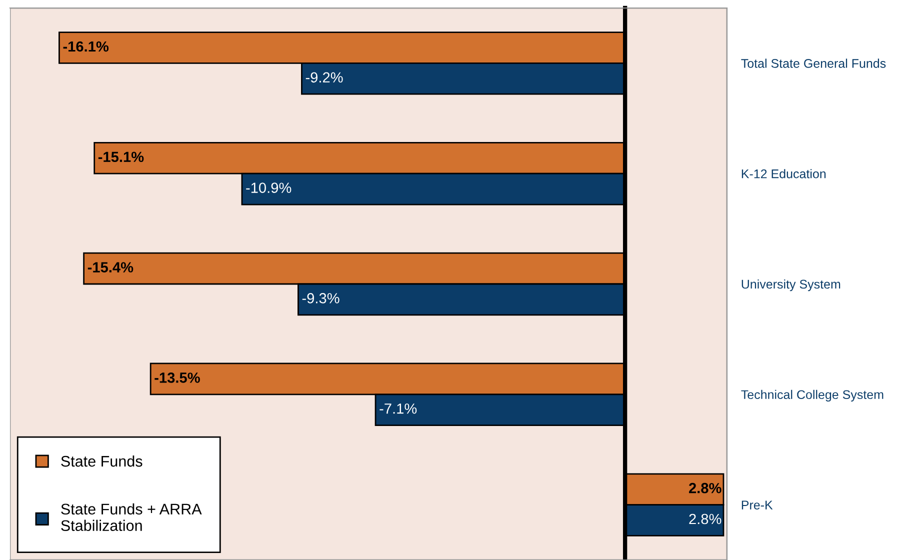  What do you see at coordinates (398, 409) in the screenshot?
I see `data-label: -7.1%` at bounding box center [398, 409].